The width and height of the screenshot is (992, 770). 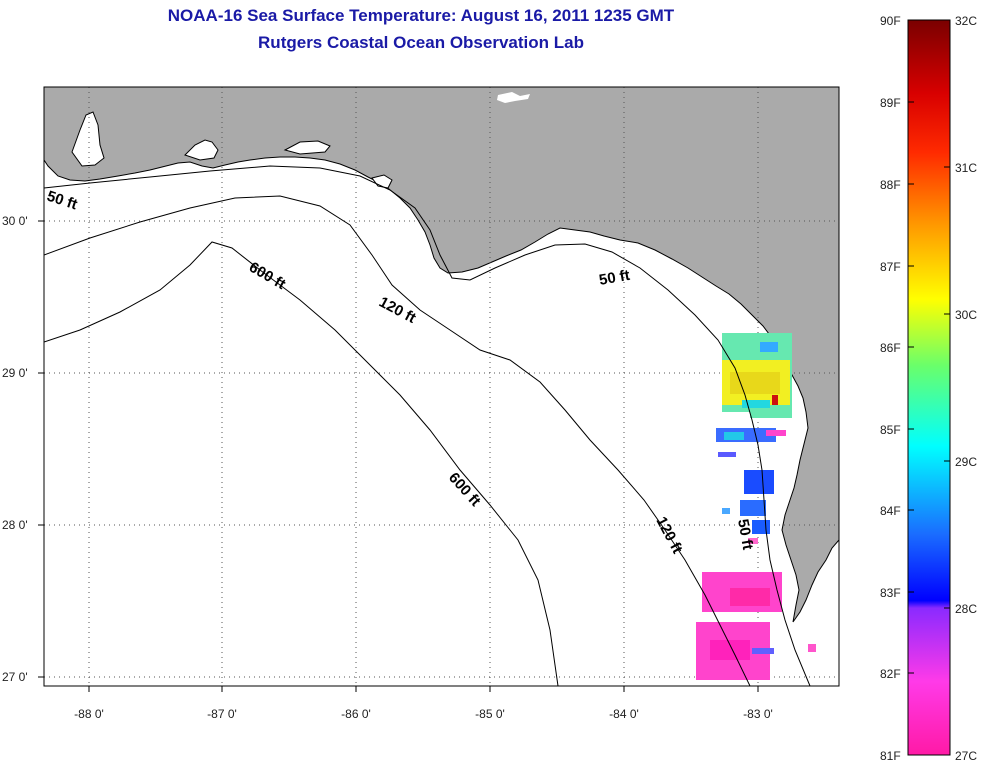 I want to click on celsius-label: 31C, so click(x=966, y=168).